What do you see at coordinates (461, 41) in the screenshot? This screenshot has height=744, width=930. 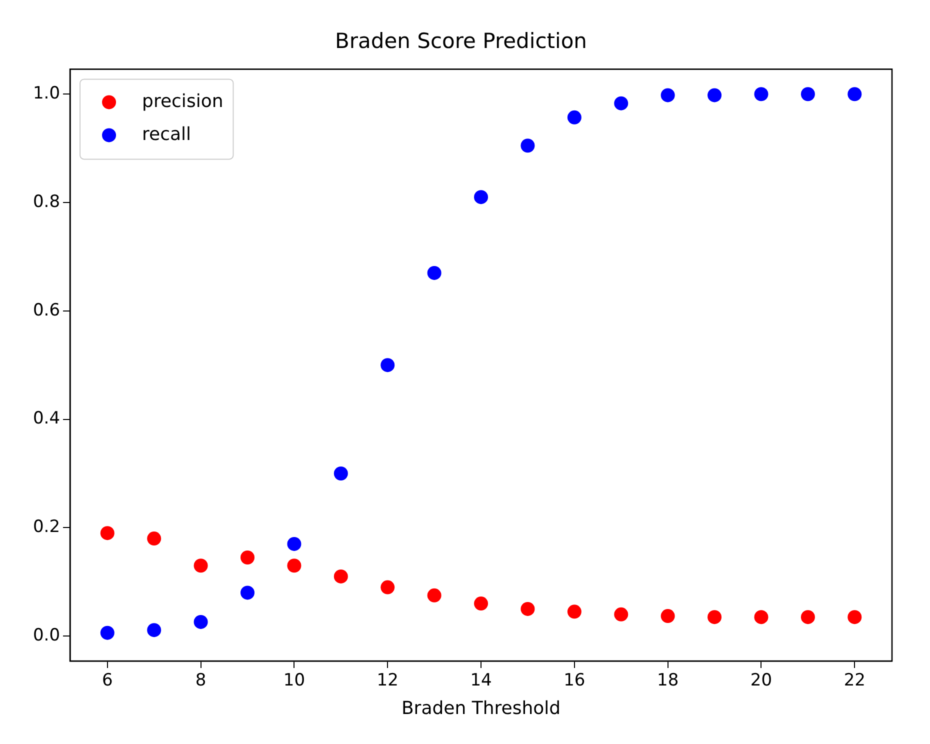 I see `chart-title: Braden Score Prediction` at bounding box center [461, 41].